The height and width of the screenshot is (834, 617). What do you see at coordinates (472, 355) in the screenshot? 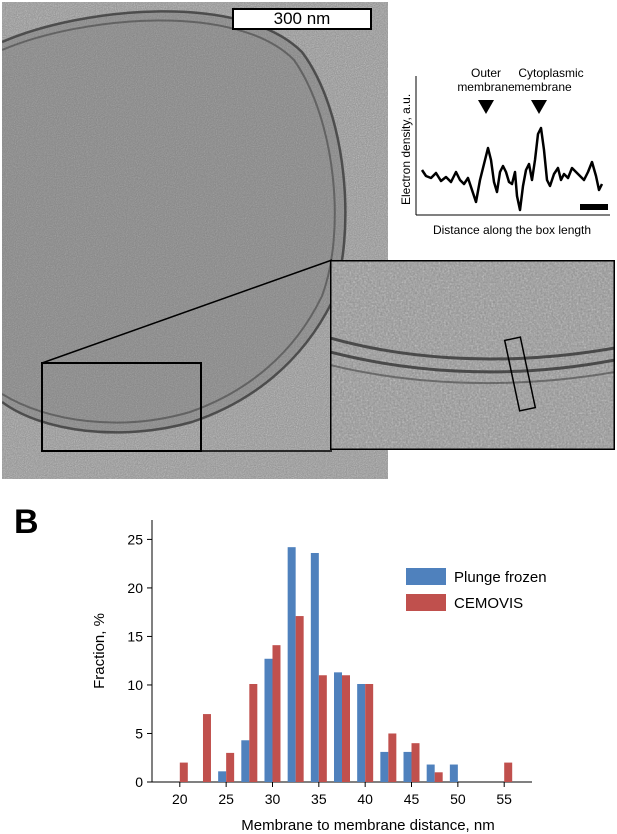
I see `zoom-inset` at bounding box center [472, 355].